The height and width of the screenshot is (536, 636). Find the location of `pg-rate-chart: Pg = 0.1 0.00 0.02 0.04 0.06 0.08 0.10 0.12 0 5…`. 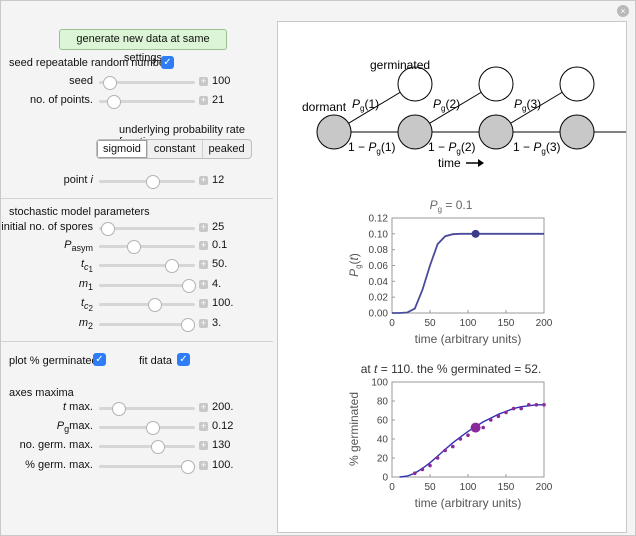

pg-rate-chart: Pg = 0.1 0.00 0.02 0.04 0.06 0.08 0.10 0.12 0 5… is located at coordinates (450, 272).